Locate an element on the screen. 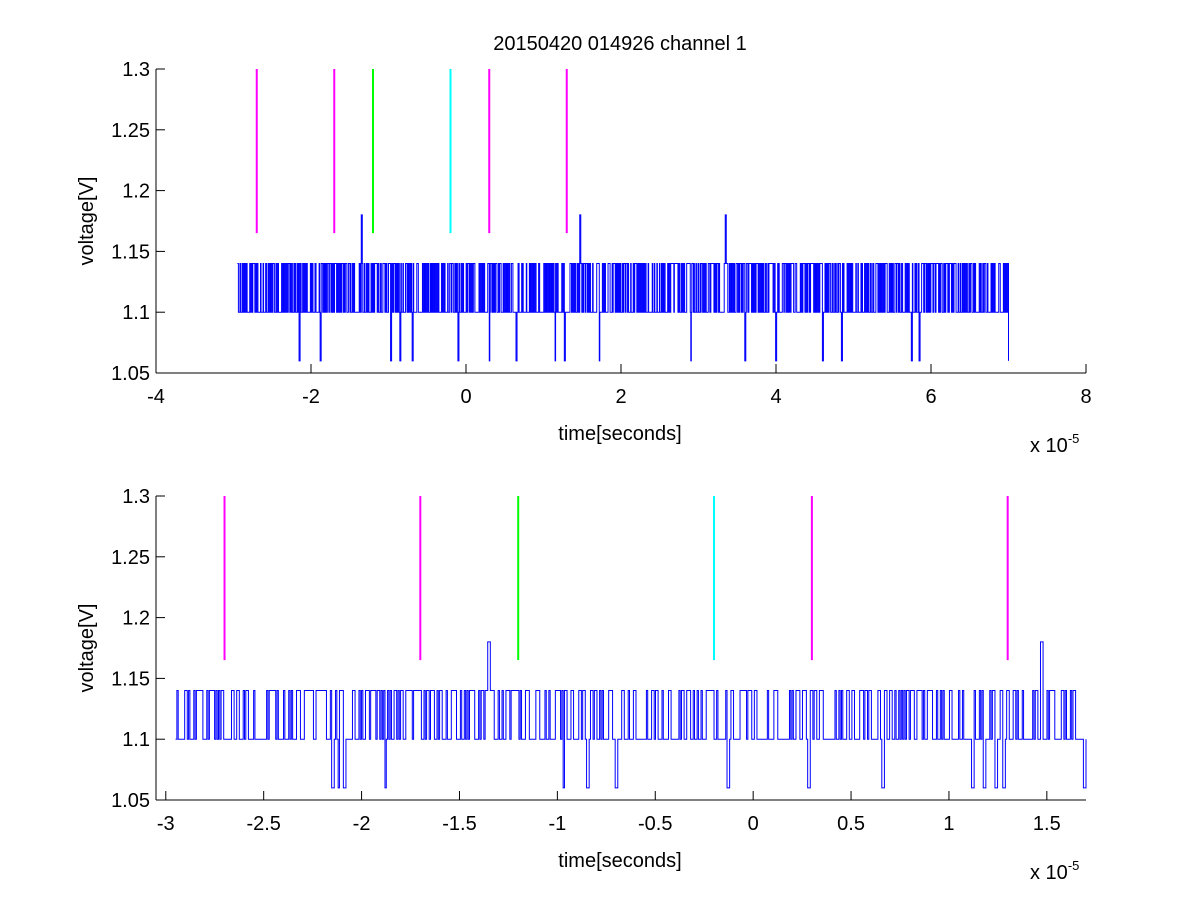  bottom-y-tick-label: 1.2 is located at coordinates (136, 619).